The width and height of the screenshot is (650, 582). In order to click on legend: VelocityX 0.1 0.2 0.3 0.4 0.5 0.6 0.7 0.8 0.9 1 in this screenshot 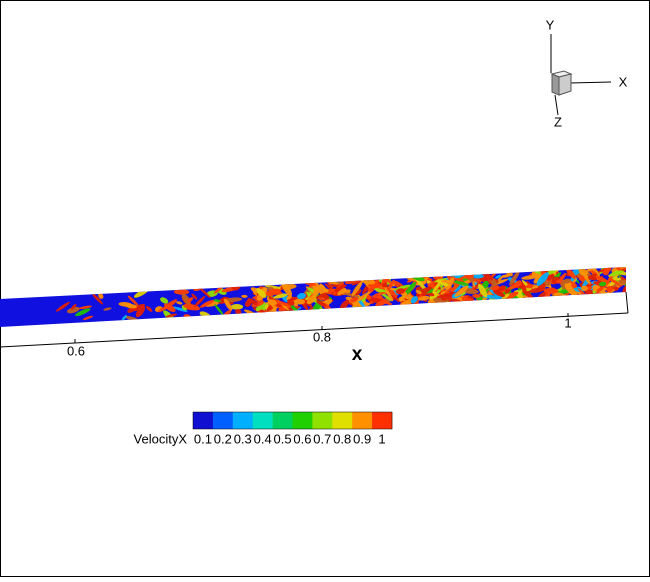, I will do `click(263, 428)`.